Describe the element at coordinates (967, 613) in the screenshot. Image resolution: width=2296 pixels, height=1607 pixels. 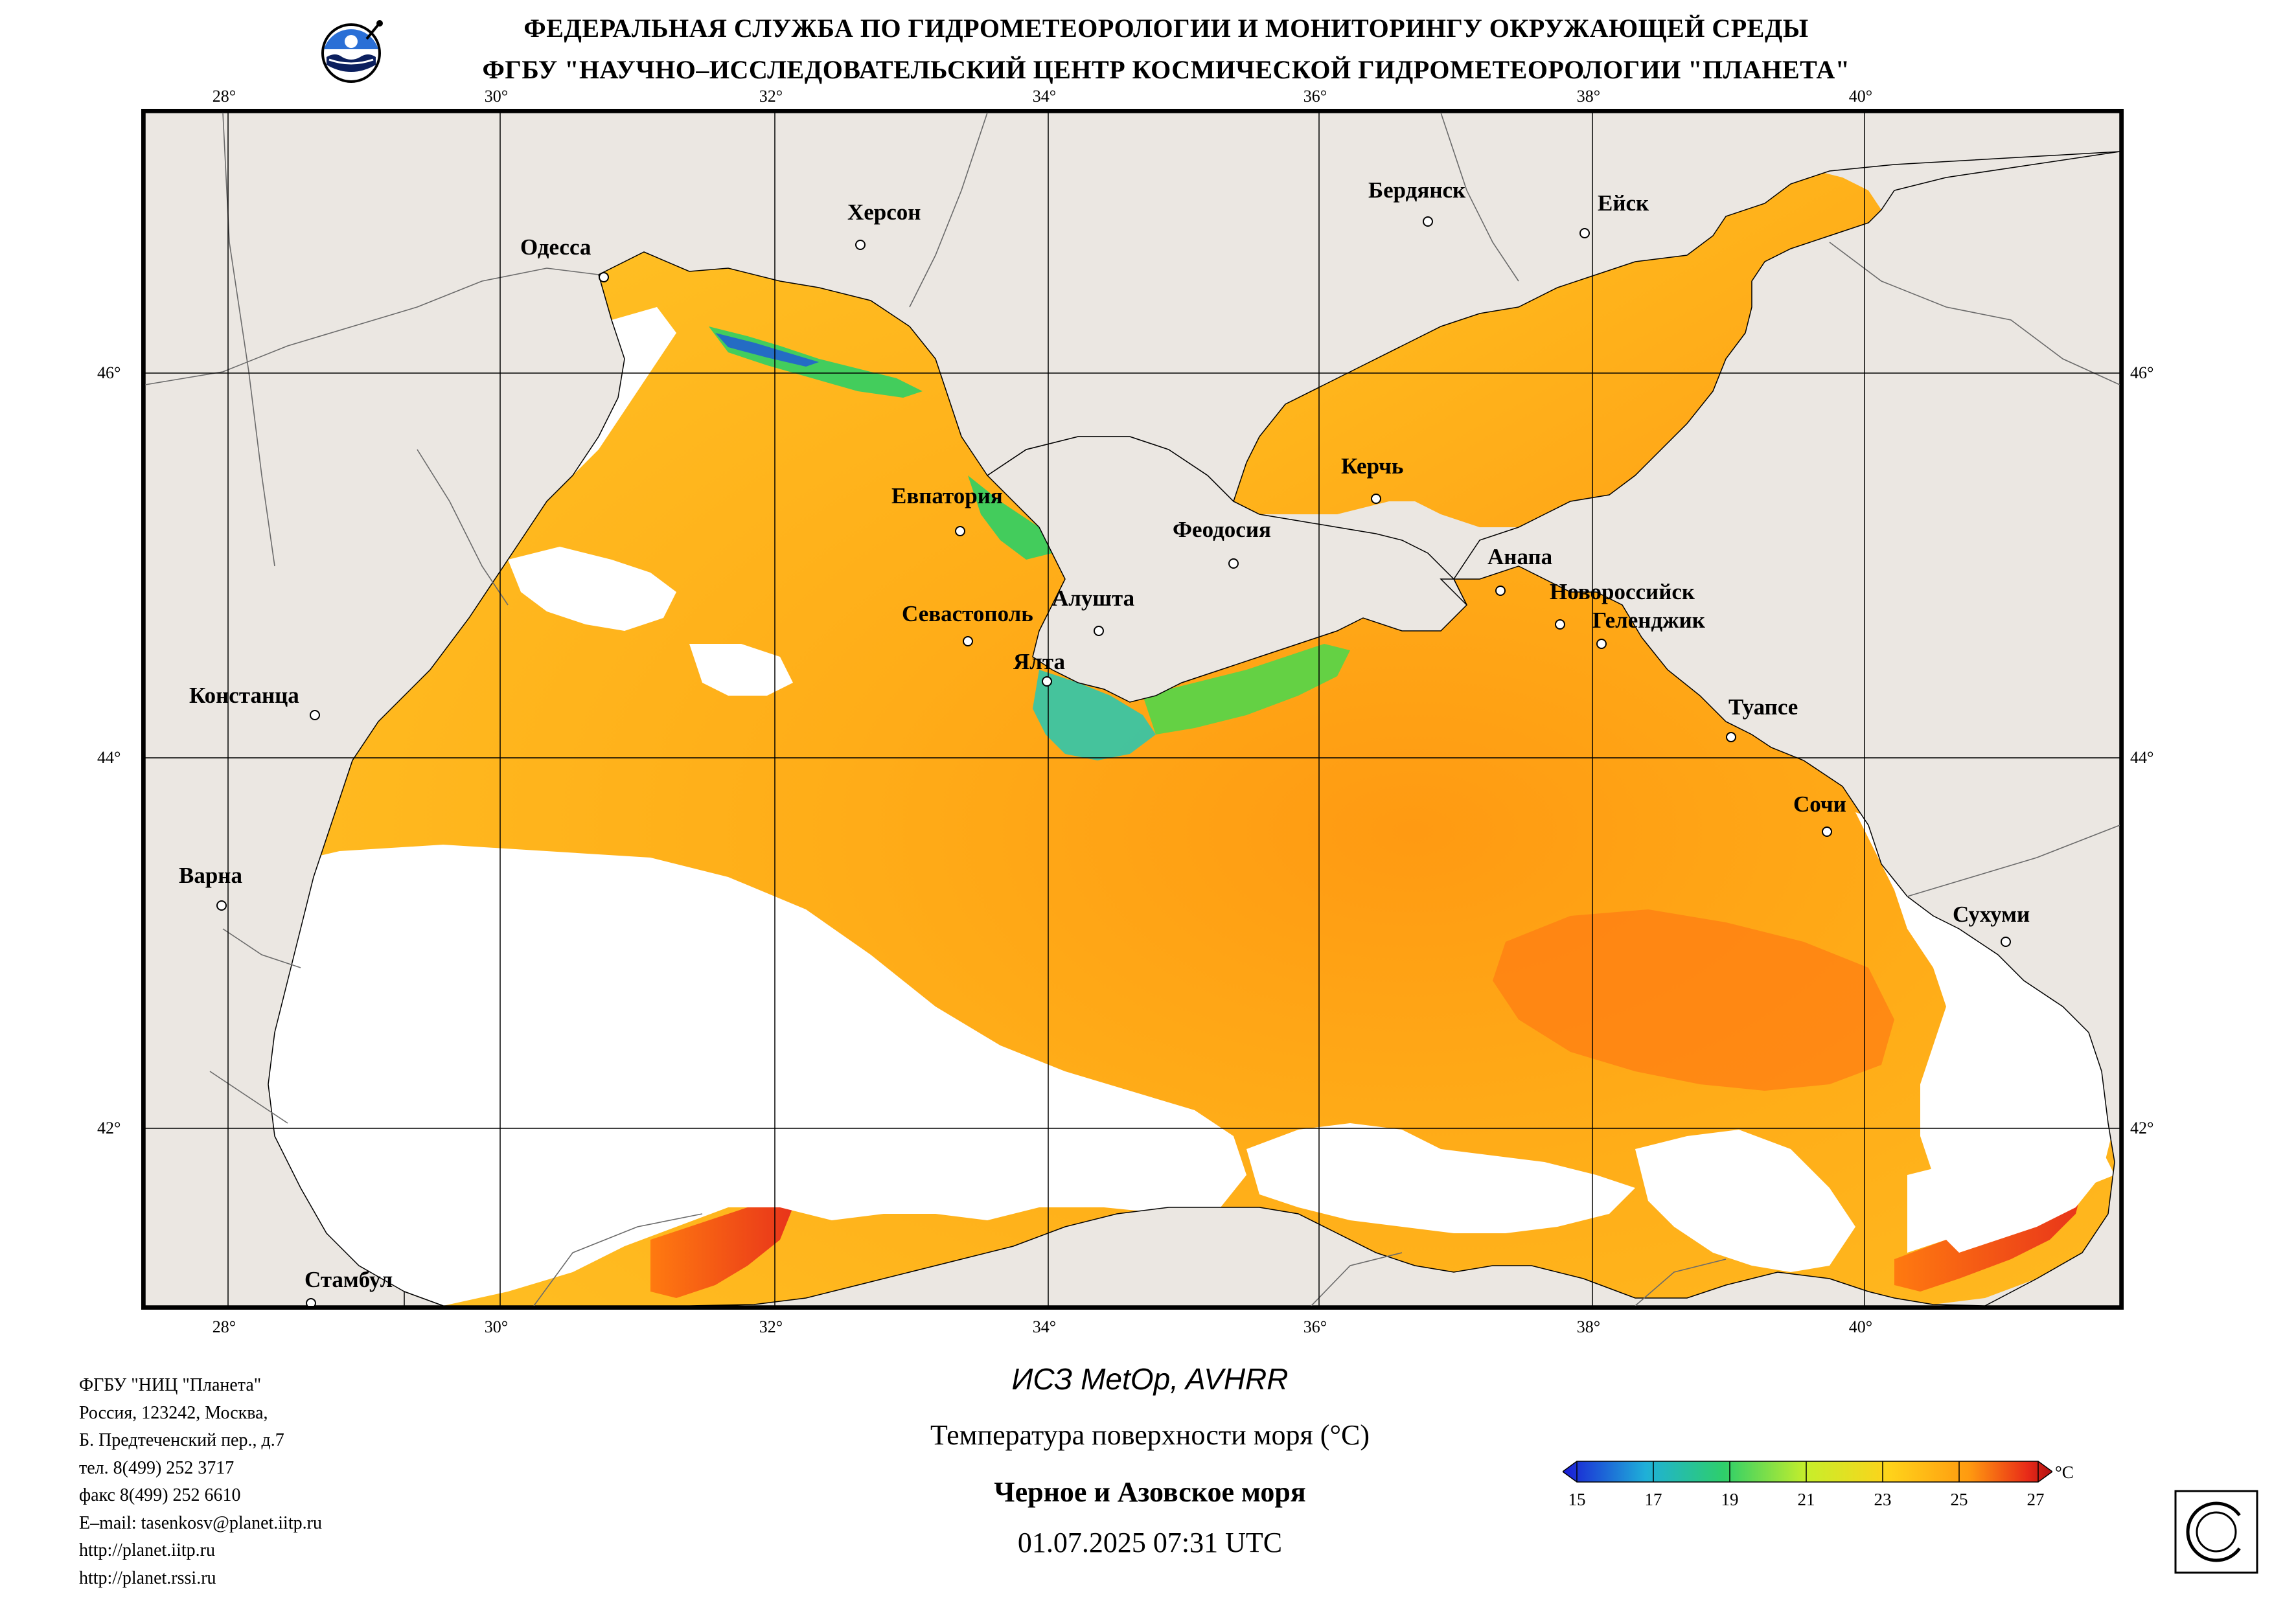
I see `city-label-sevastopol: Севастополь` at that location.